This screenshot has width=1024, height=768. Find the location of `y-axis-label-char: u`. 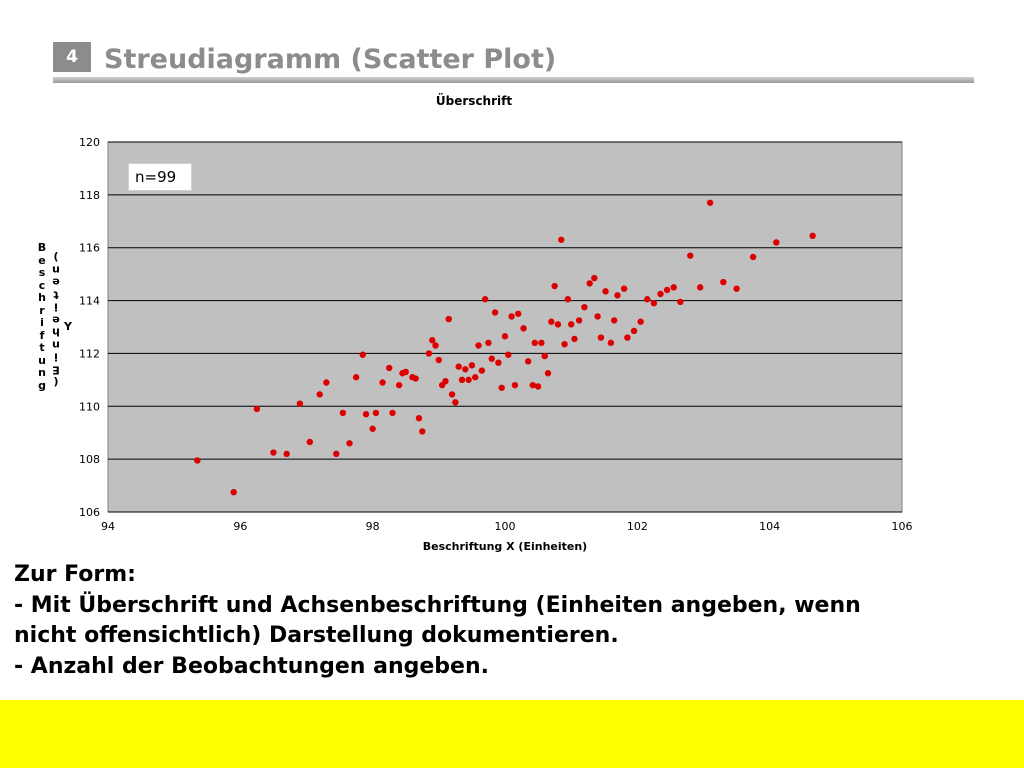

y-axis-label-char: u is located at coordinates (42, 360).